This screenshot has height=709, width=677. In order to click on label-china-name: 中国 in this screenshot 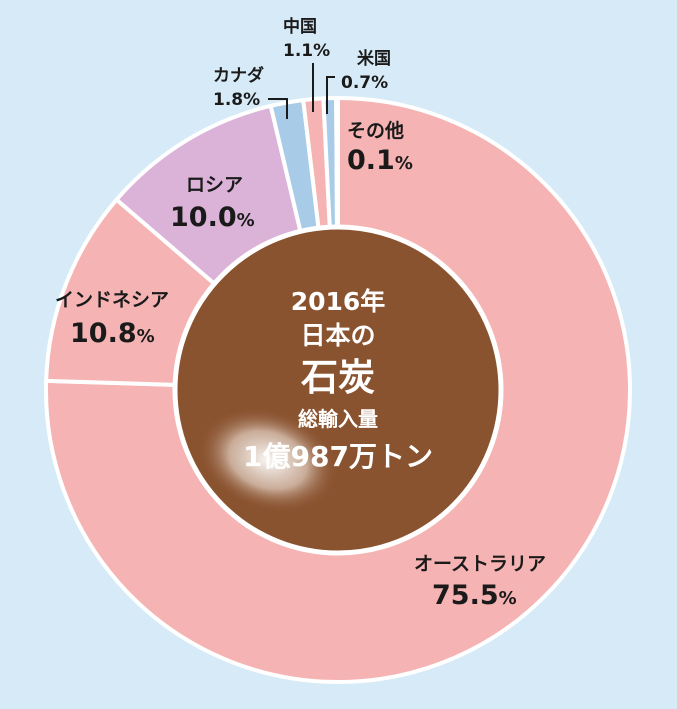, I will do `click(300, 26)`.